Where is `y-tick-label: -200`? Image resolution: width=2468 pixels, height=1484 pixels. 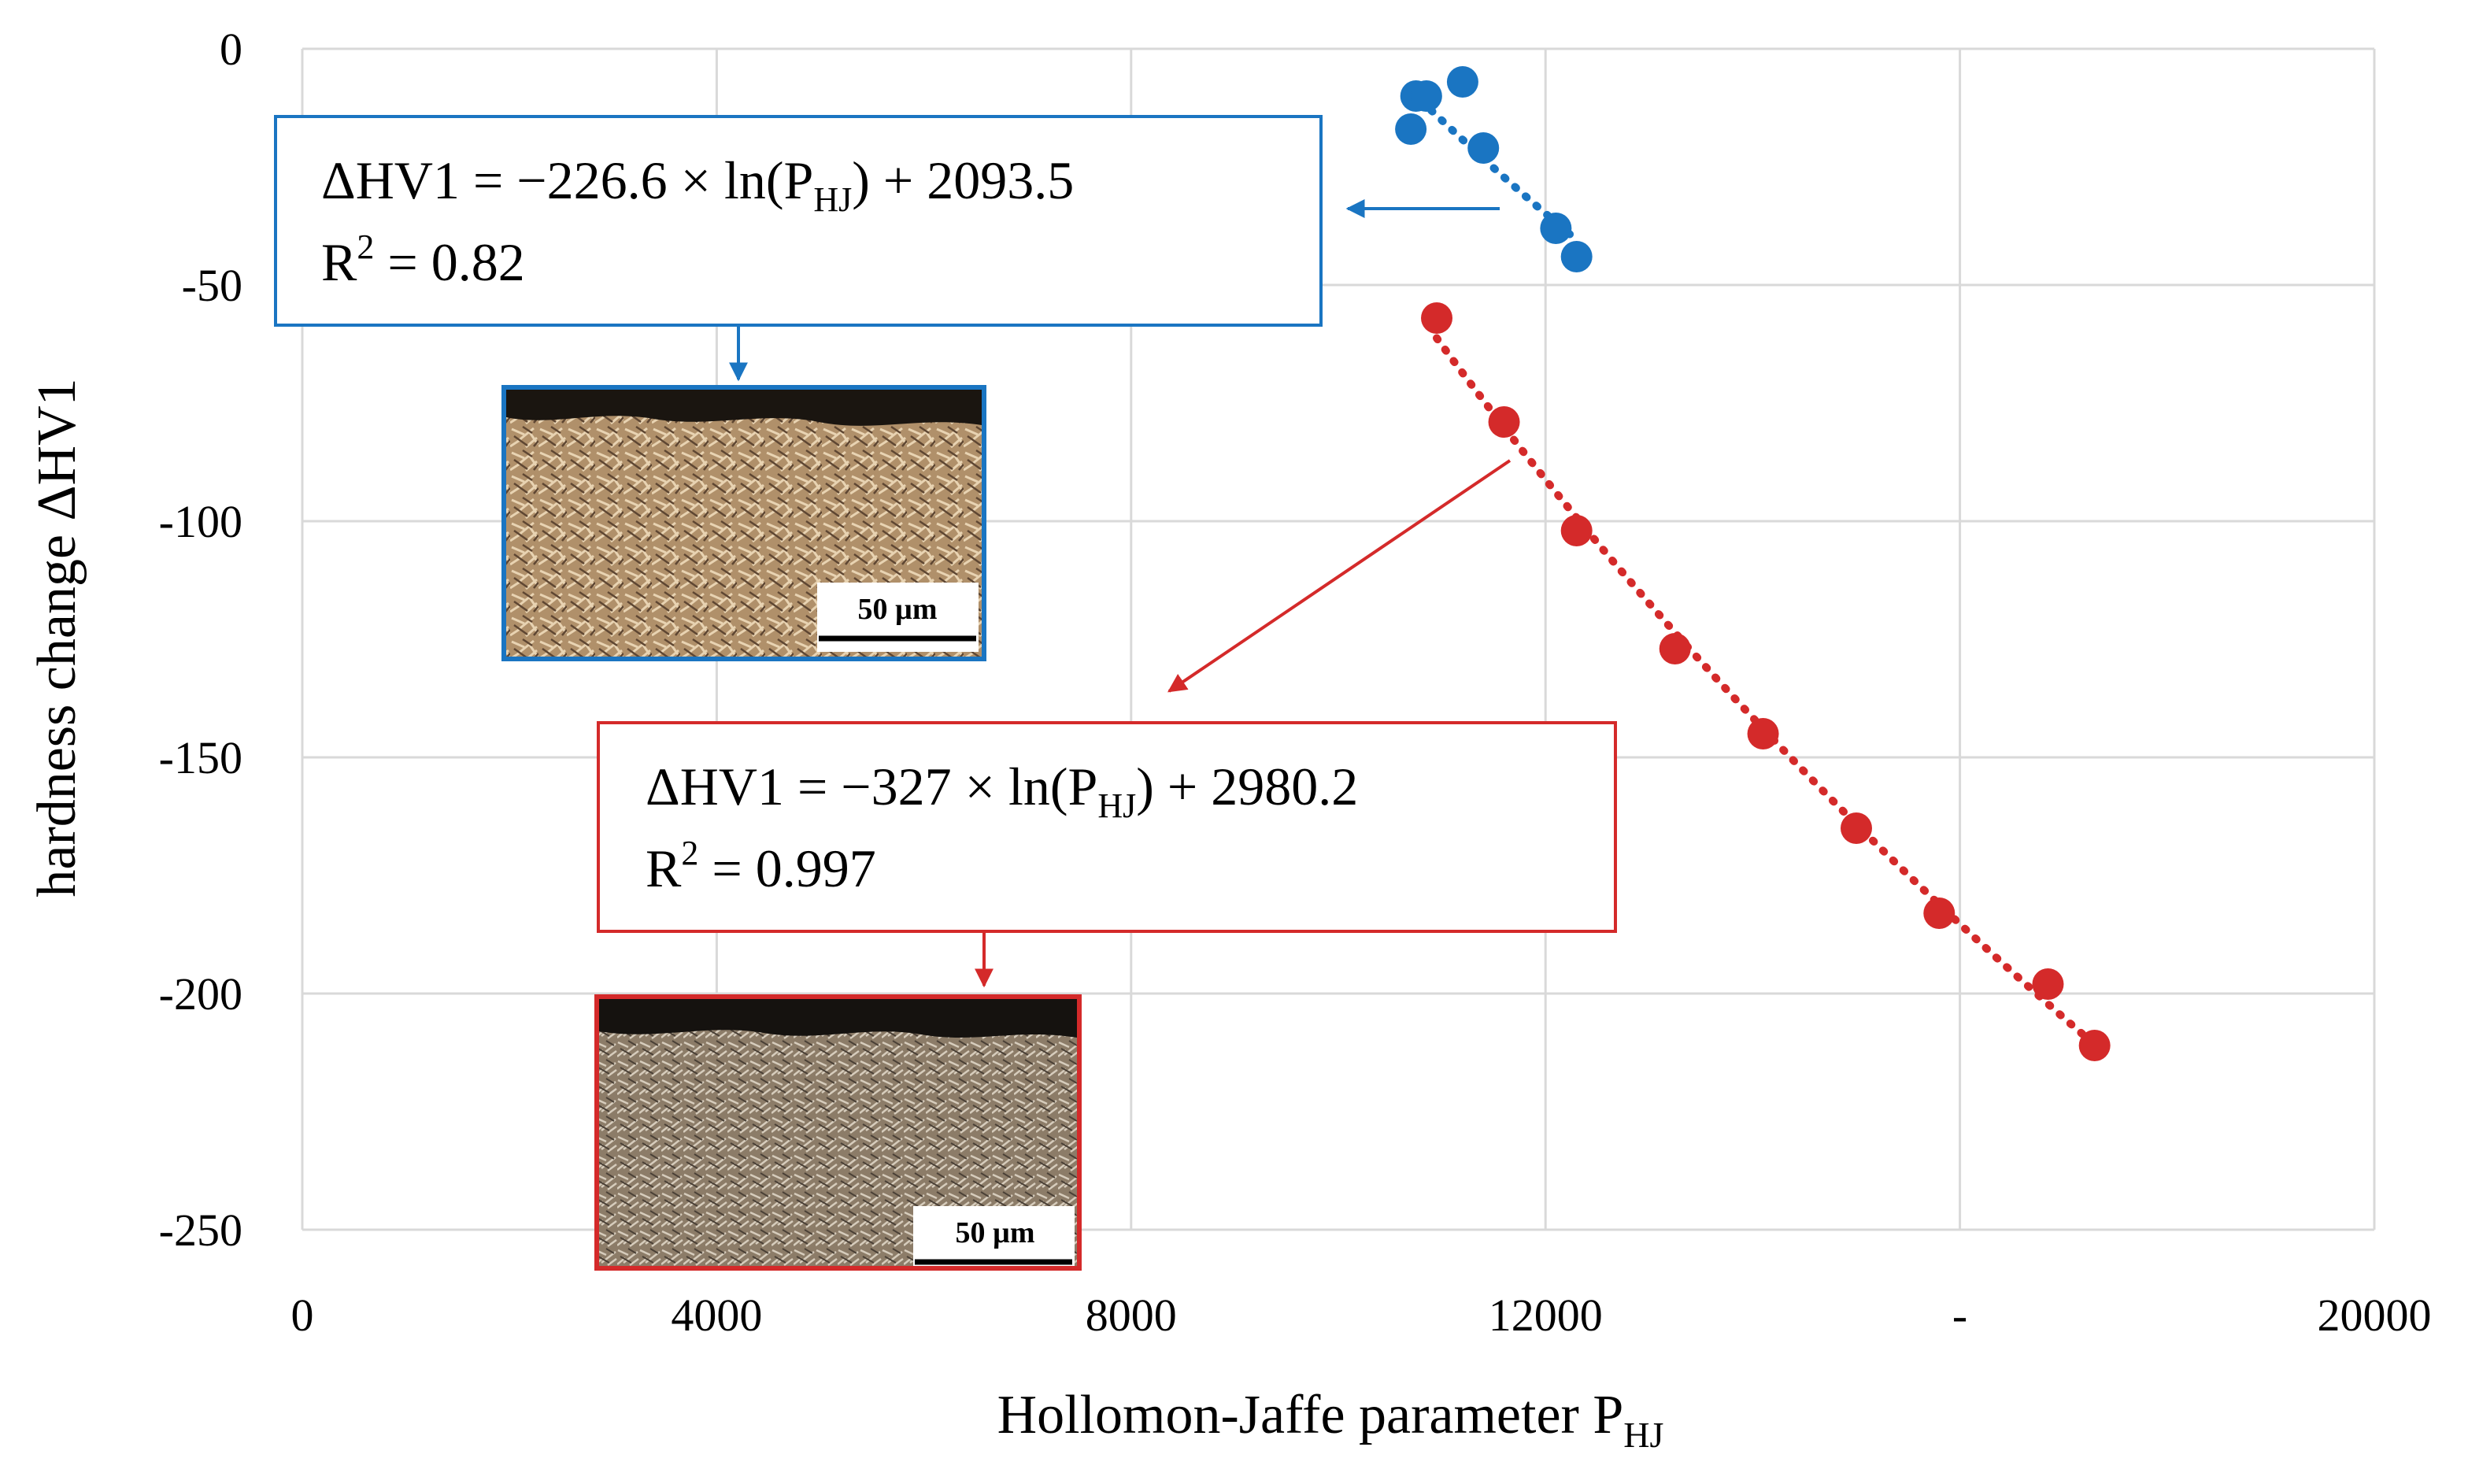
y-tick-label: -200 is located at coordinates (200, 994).